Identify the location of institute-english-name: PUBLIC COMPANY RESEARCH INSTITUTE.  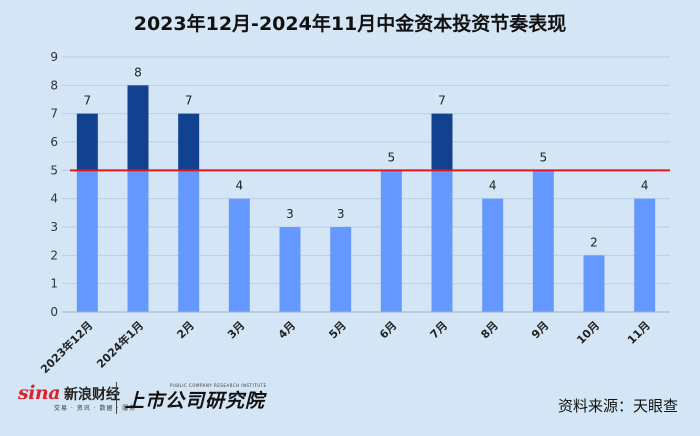
(218, 385).